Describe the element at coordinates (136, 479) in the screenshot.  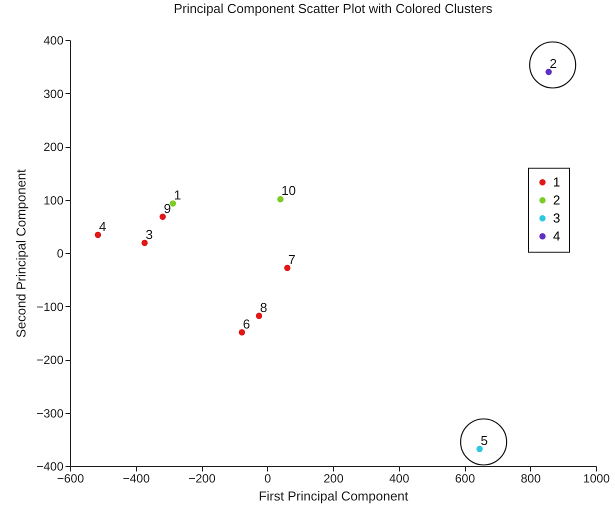
I see `x-tick-label: −400` at that location.